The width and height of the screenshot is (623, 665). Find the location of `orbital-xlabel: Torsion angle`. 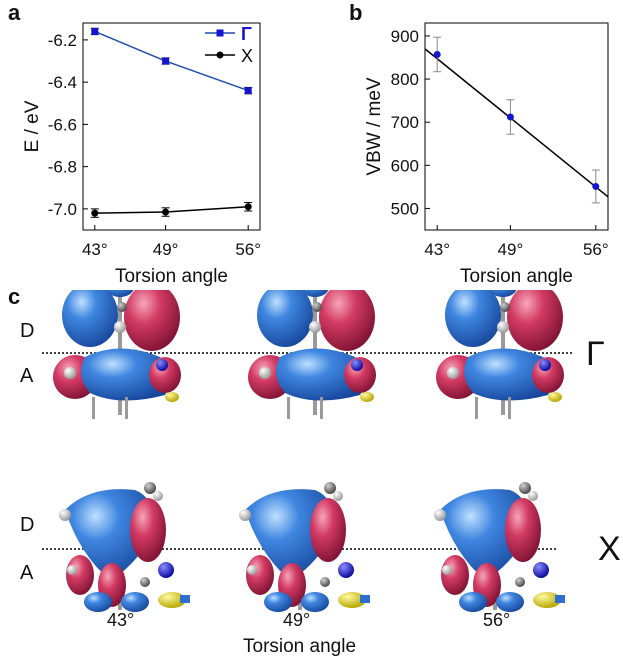

orbital-xlabel: Torsion angle is located at coordinates (300, 646).